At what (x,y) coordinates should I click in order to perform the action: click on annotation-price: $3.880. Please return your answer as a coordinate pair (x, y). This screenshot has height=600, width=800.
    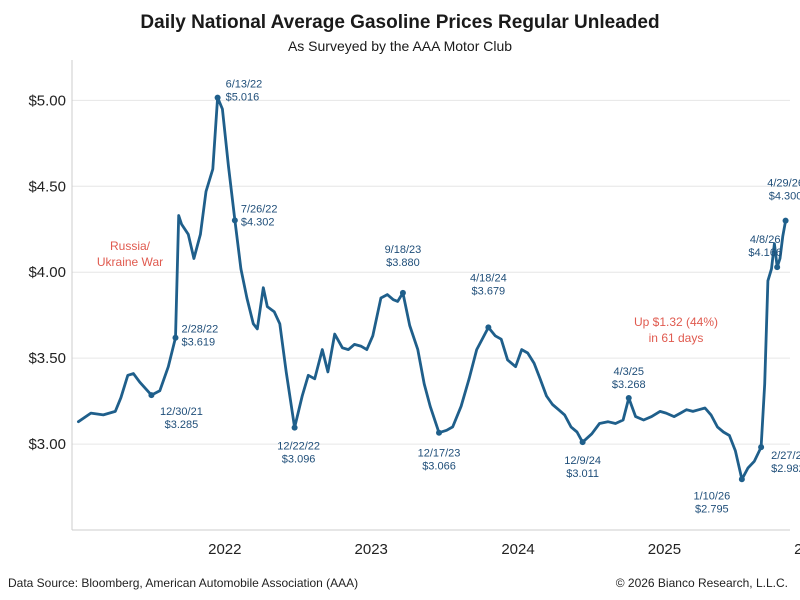
    Looking at the image, I should click on (403, 263).